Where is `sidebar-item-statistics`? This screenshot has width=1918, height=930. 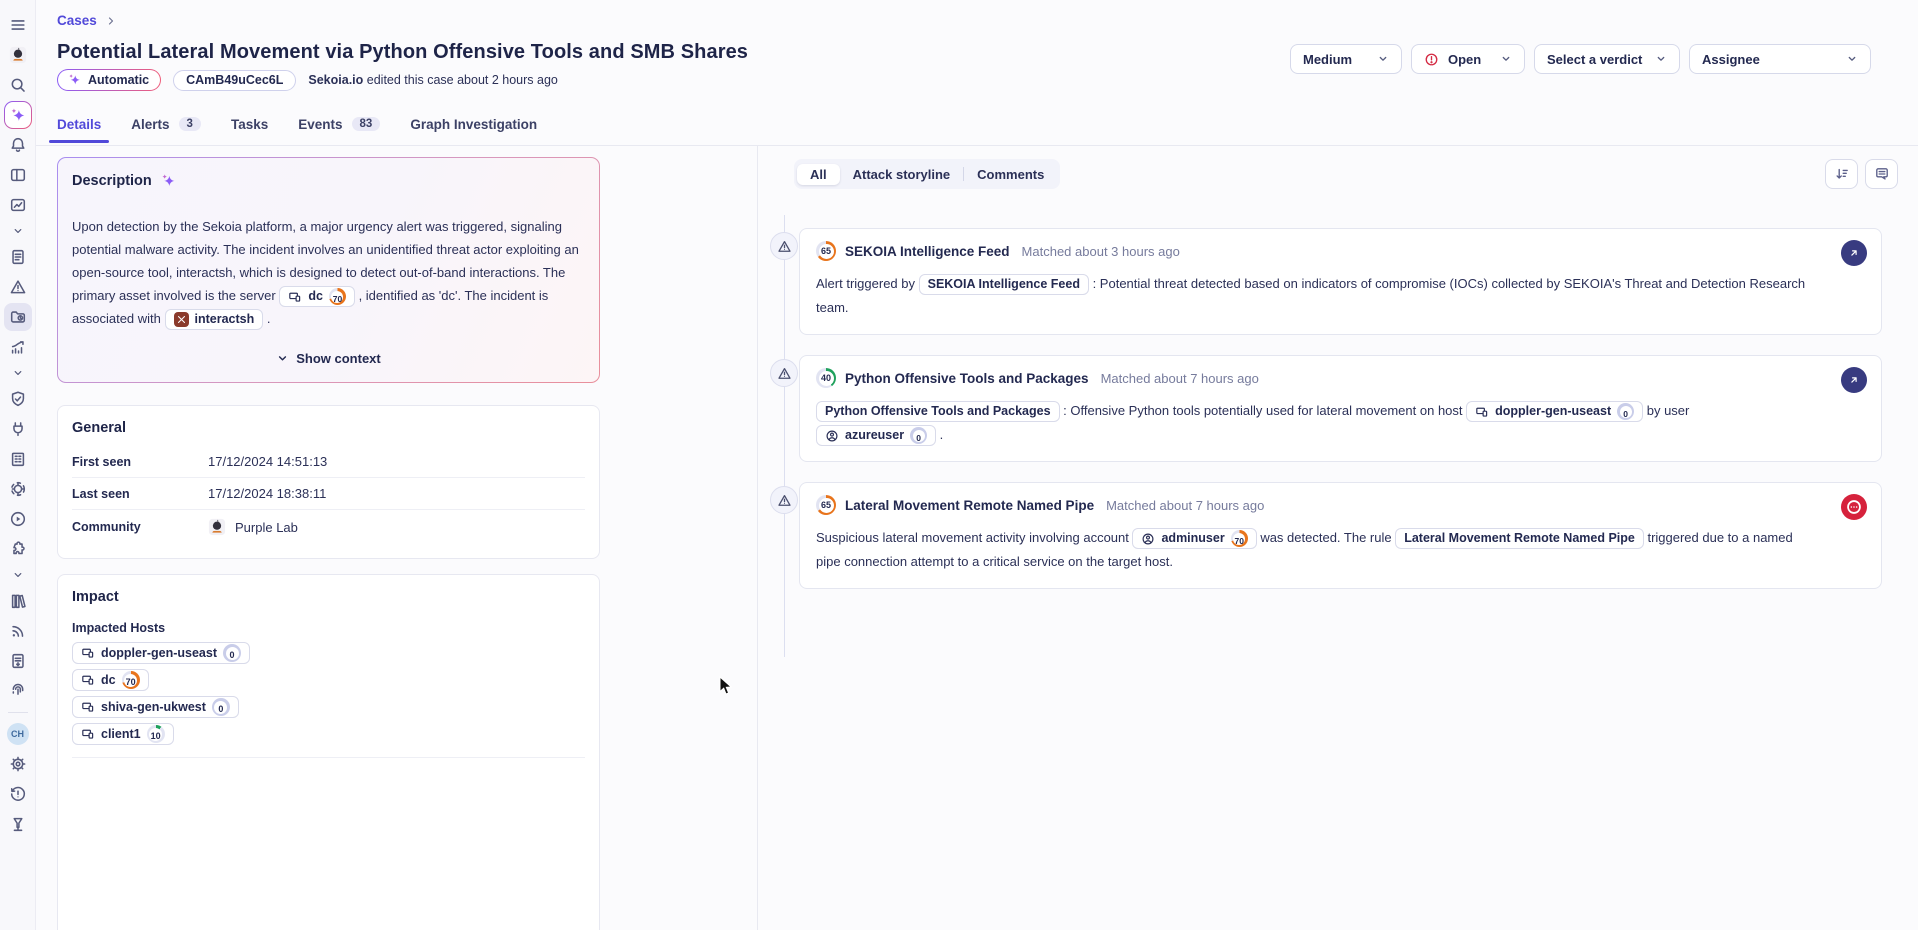 sidebar-item-statistics is located at coordinates (18, 347).